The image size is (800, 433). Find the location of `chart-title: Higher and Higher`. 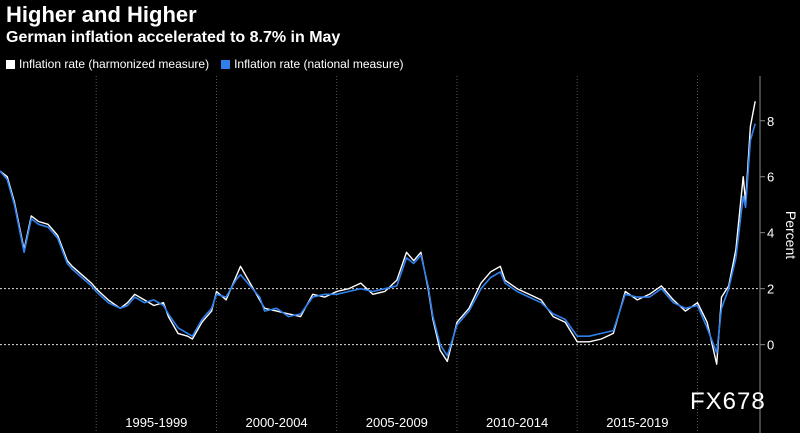

chart-title: Higher and Higher is located at coordinates (101, 14).